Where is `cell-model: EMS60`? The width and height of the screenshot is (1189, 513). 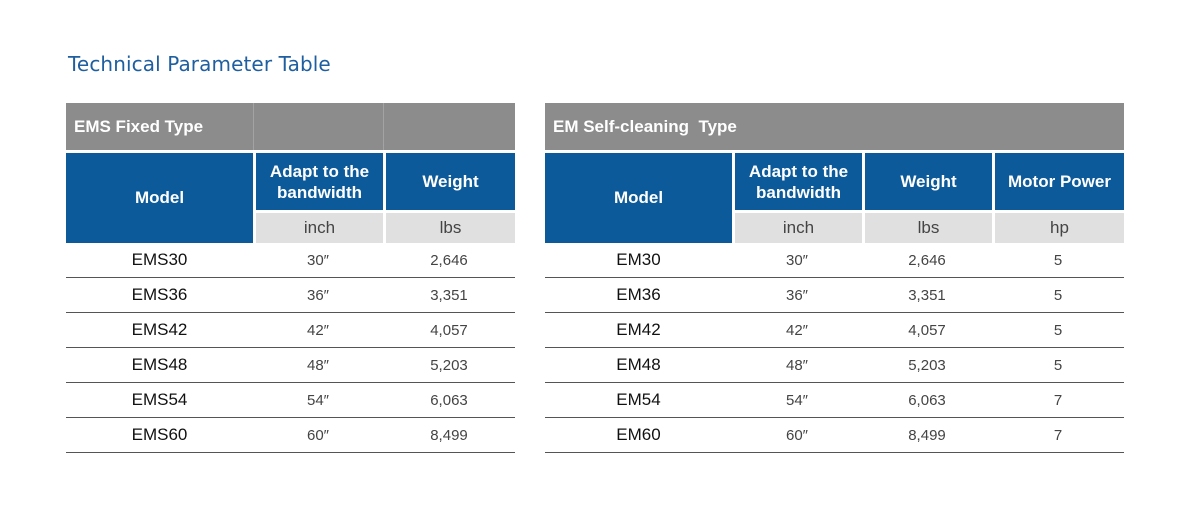
cell-model: EMS60 is located at coordinates (159, 434).